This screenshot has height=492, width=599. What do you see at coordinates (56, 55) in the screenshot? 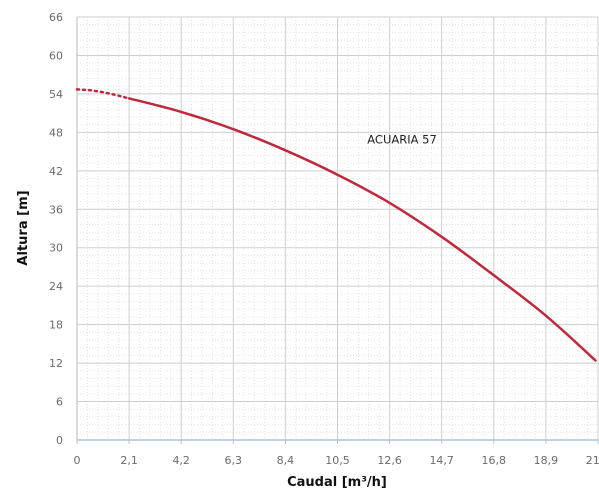
I see `y-tick-label: 60` at bounding box center [56, 55].